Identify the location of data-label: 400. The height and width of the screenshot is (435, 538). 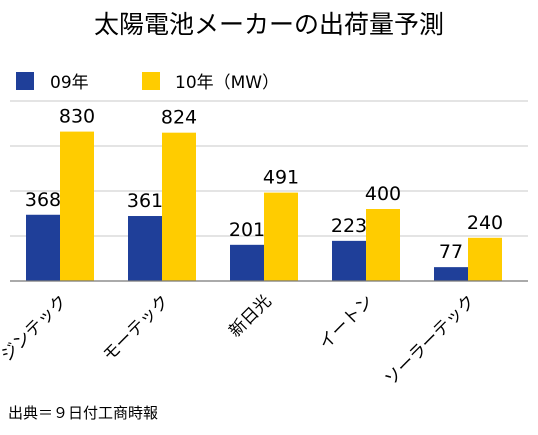
(383, 194).